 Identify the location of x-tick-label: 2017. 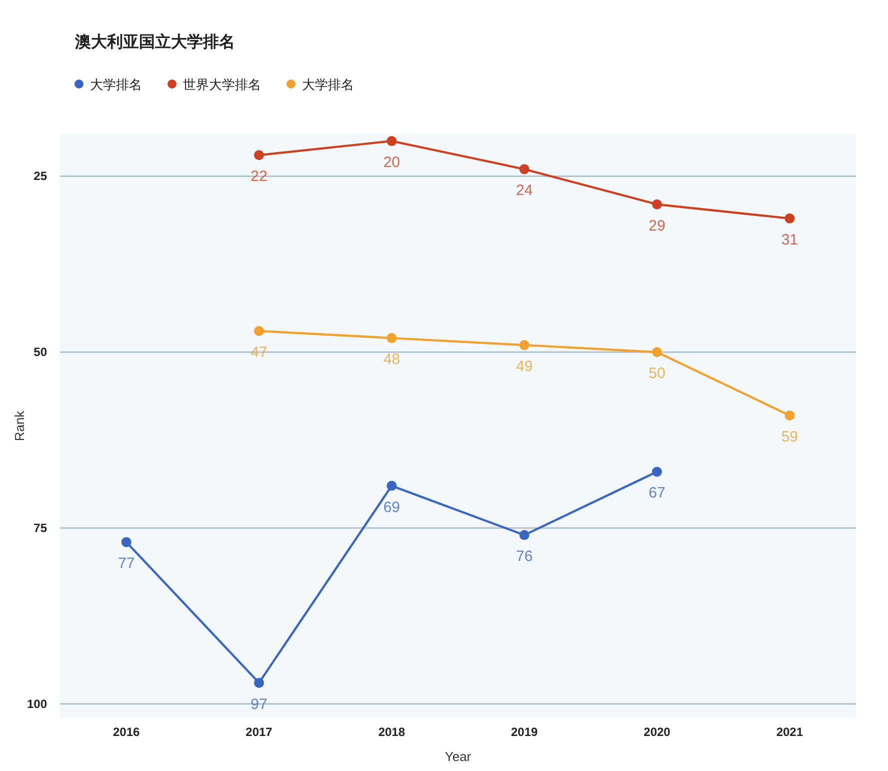
(259, 732).